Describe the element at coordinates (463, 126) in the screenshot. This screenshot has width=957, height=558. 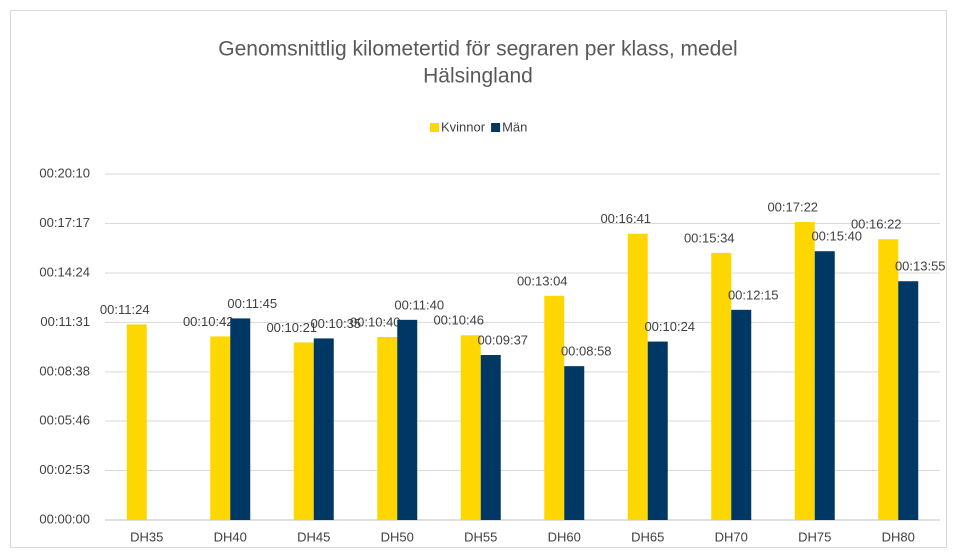
I see `legend-label: Kvinnor` at that location.